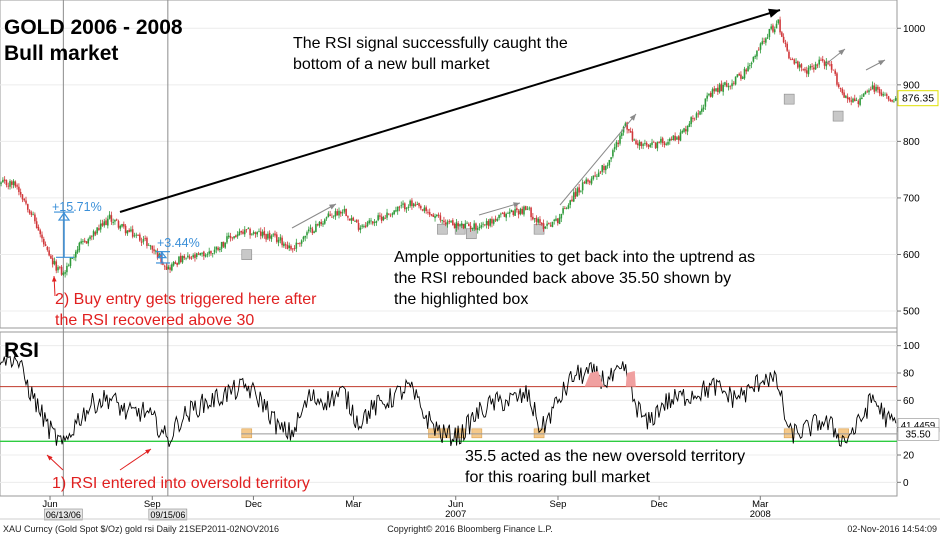 Image resolution: width=940 pixels, height=540 pixels. I want to click on rsi-y-axis: 020406080100, so click(908, 415).